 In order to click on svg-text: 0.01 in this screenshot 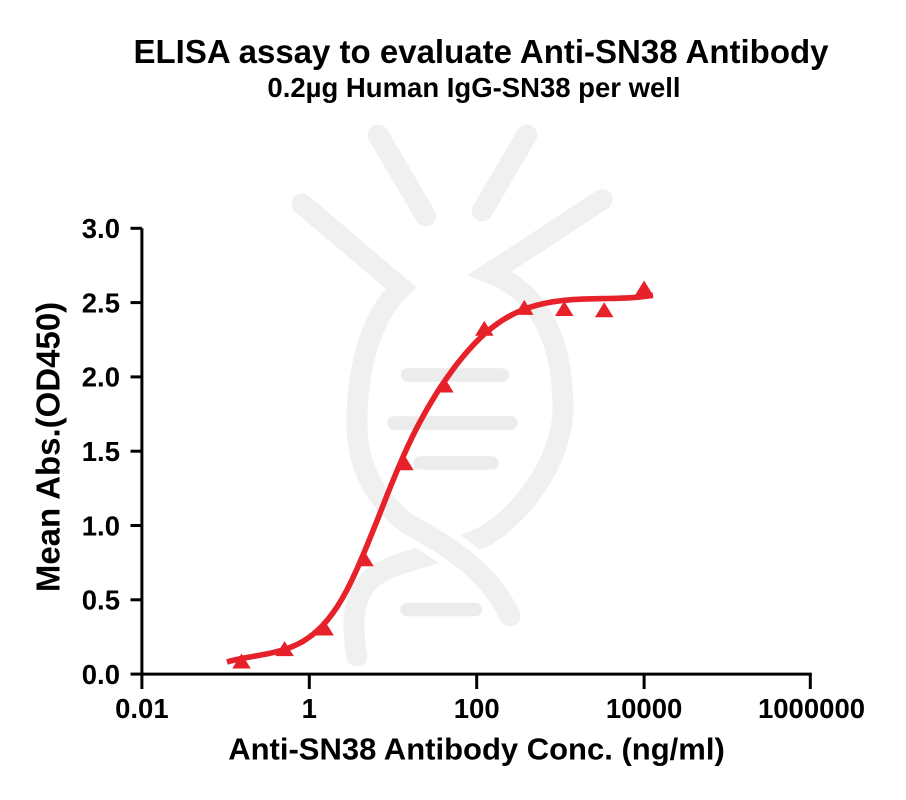, I will do `click(142, 708)`.